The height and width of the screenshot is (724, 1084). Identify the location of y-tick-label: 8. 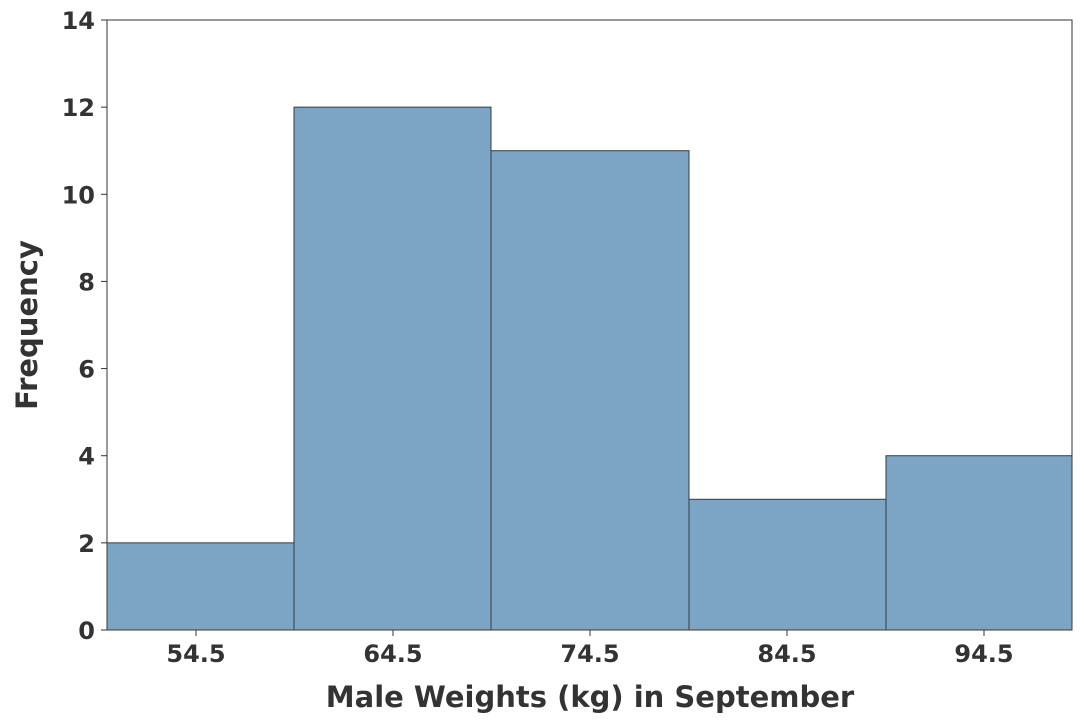
(86, 282).